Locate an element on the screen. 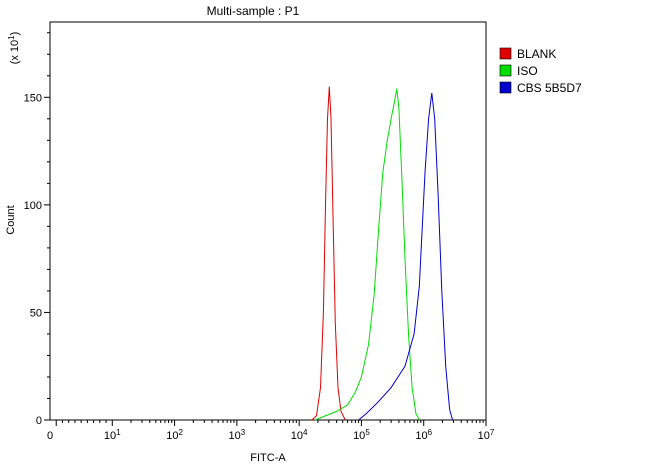 The width and height of the screenshot is (650, 472). series-iso is located at coordinates (367, 254).